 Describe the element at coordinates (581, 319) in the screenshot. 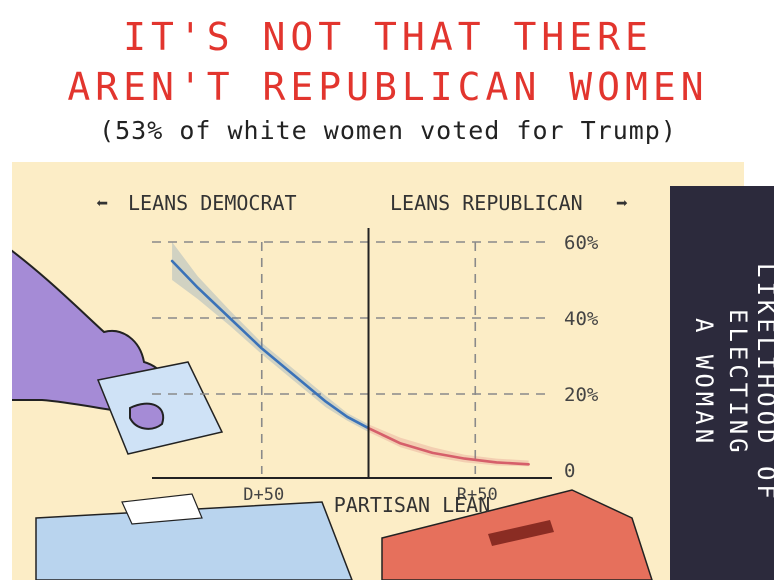

I see `y-tick-label-40: 40%` at that location.